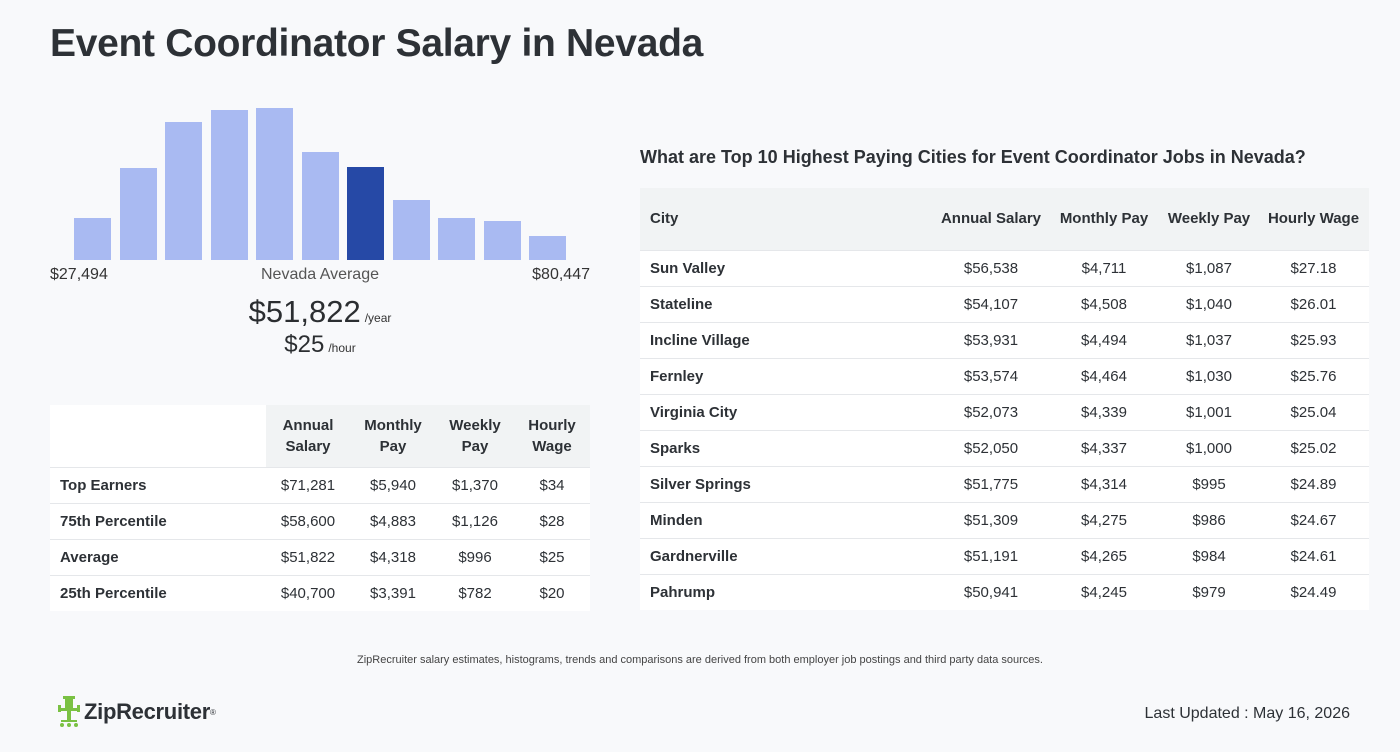 The width and height of the screenshot is (1400, 752). I want to click on table-cell: $986, so click(1209, 519).